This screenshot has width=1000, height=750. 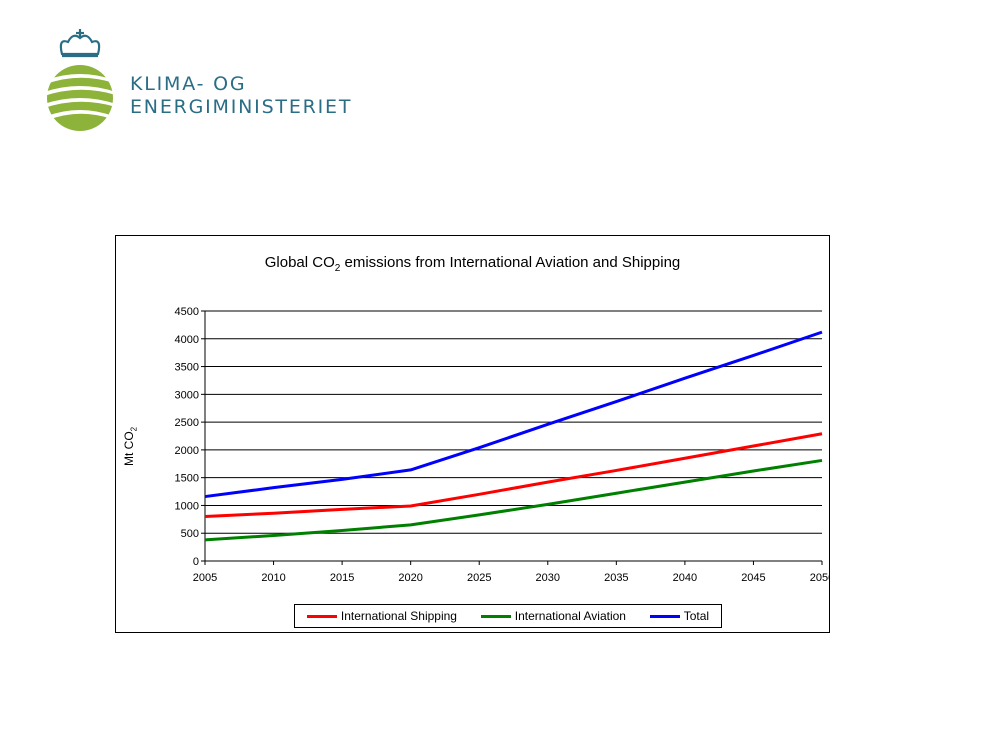 I want to click on y-tick-label: 4000, so click(x=187, y=340).